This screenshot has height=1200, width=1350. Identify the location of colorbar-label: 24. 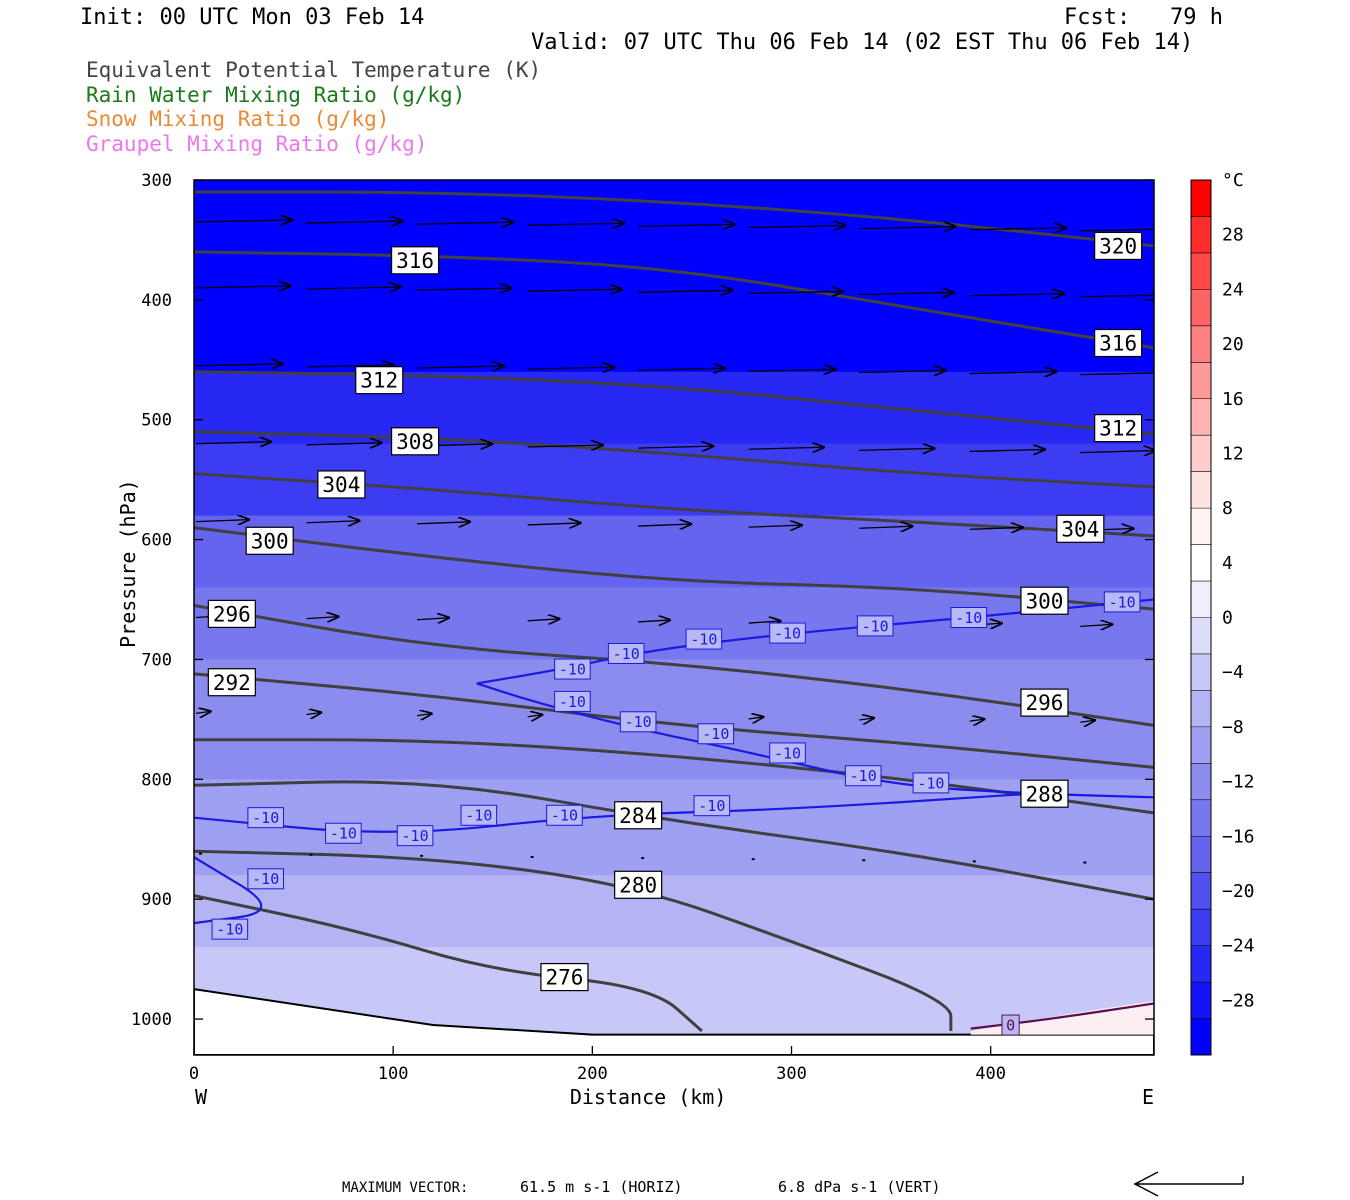
(1233, 289).